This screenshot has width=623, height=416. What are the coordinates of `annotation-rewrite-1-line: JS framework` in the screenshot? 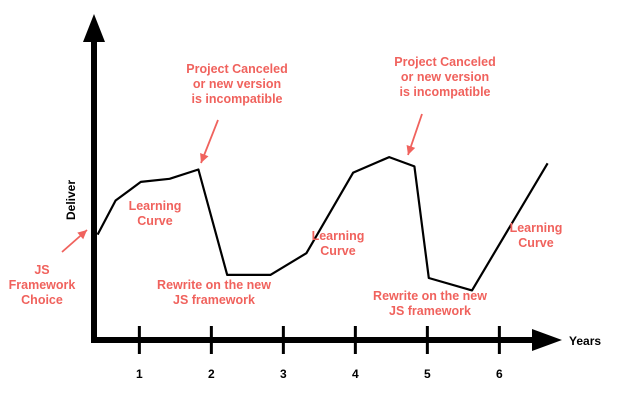 It's located at (214, 300).